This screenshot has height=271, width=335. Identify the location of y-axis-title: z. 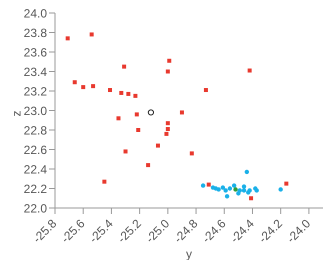
(16, 113).